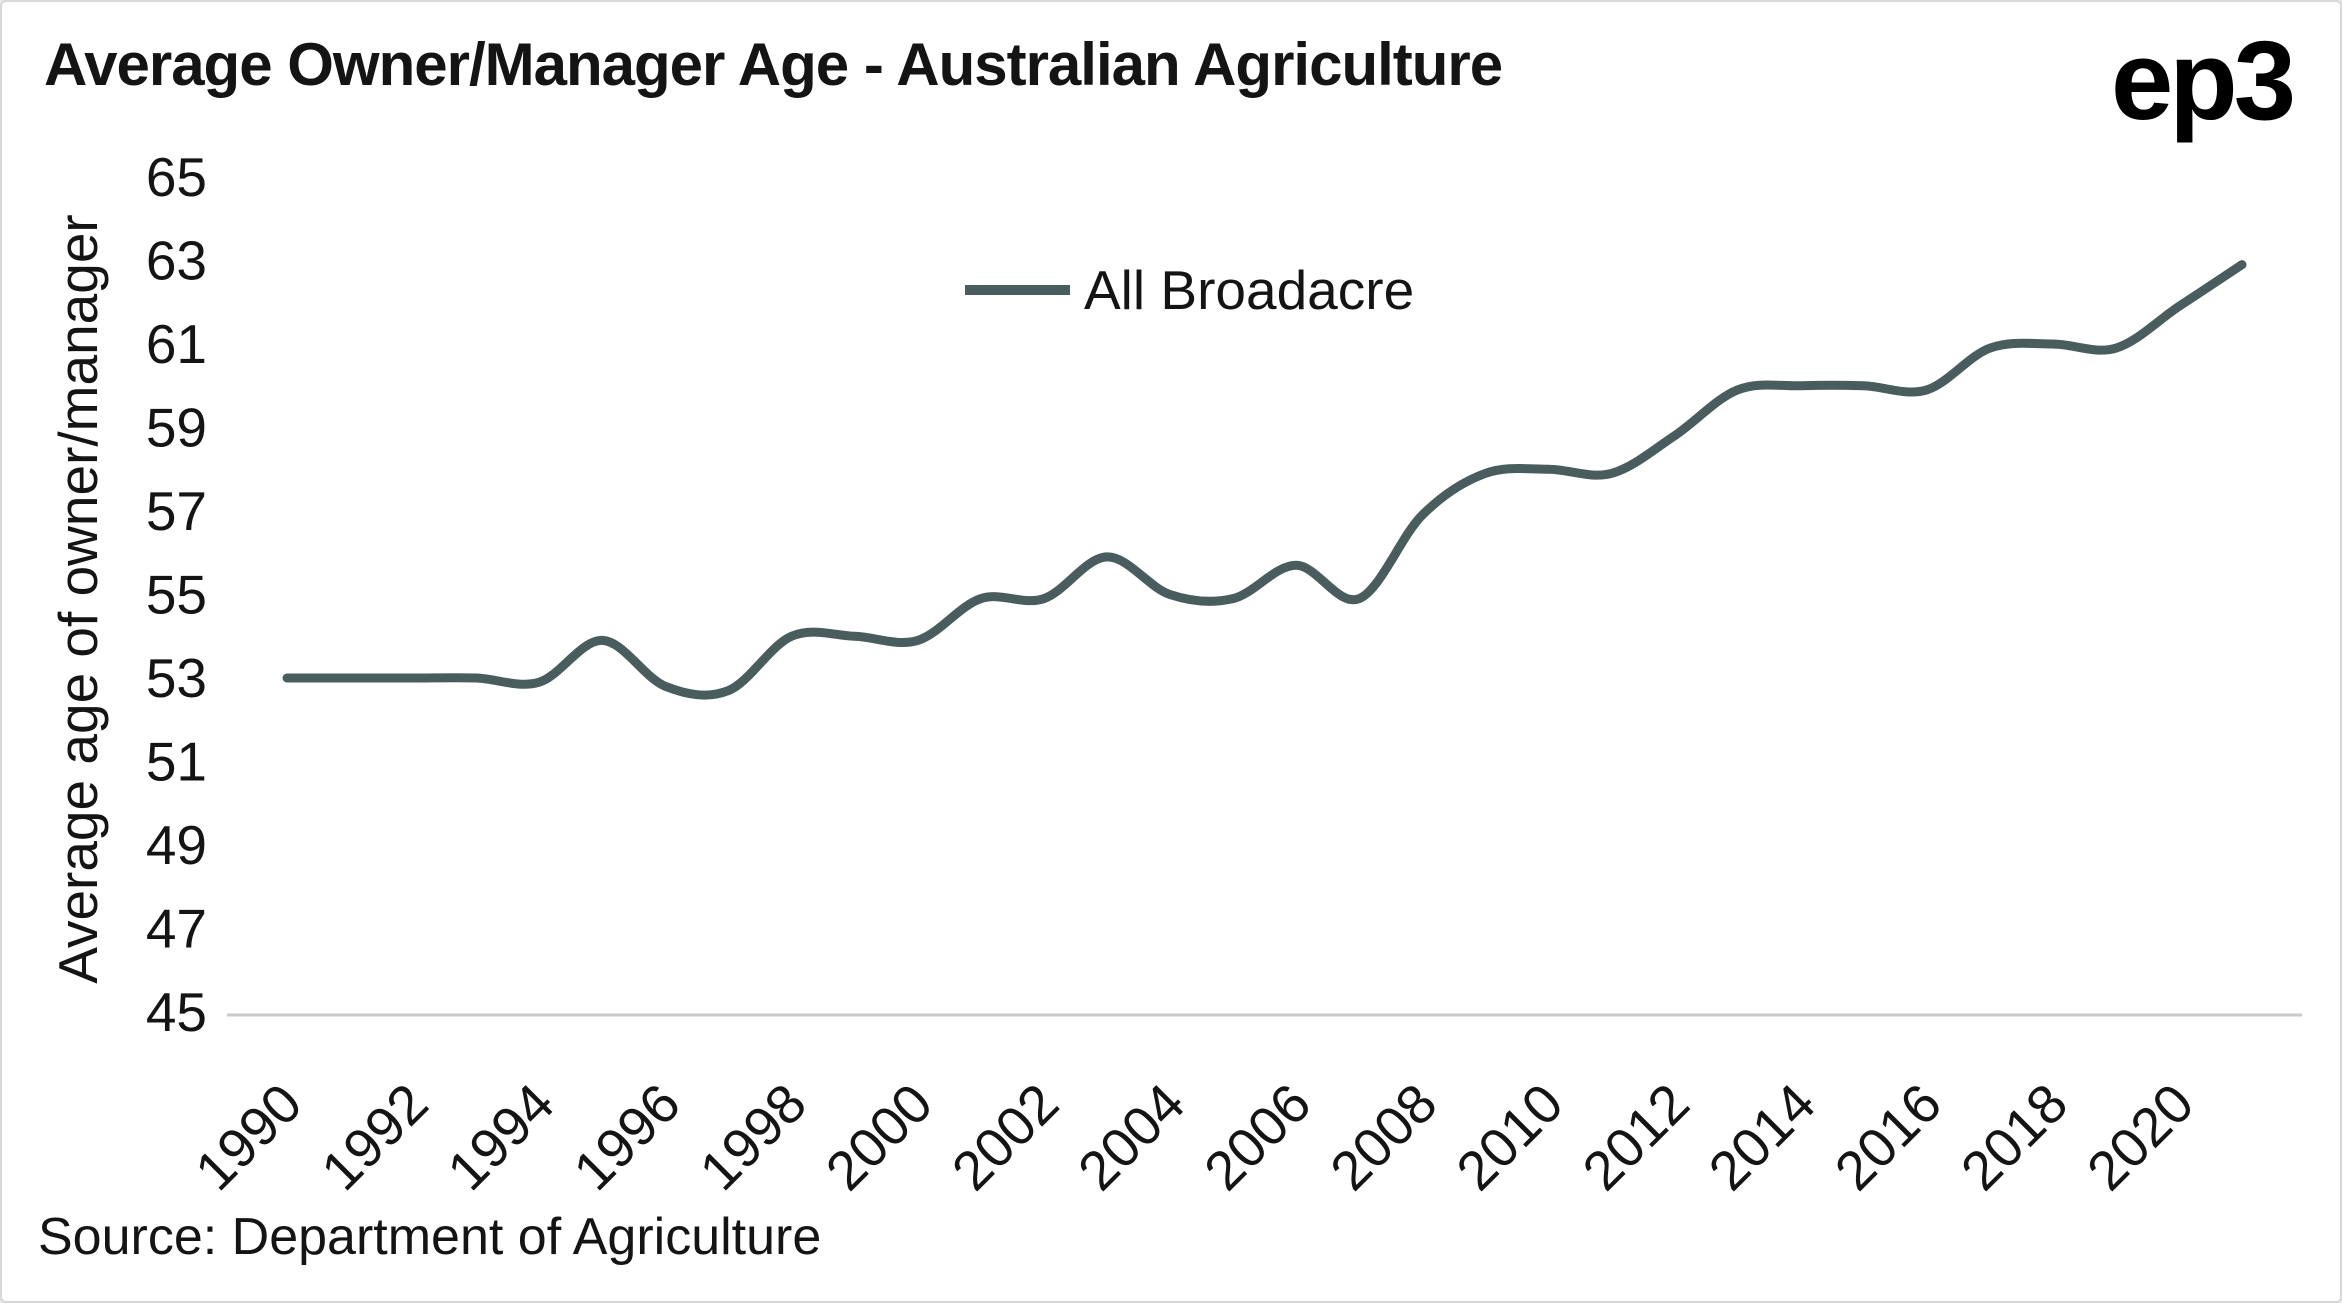 The height and width of the screenshot is (1303, 2342). Describe the element at coordinates (2140, 1137) in the screenshot. I see `x-tick-label: 2020` at that location.